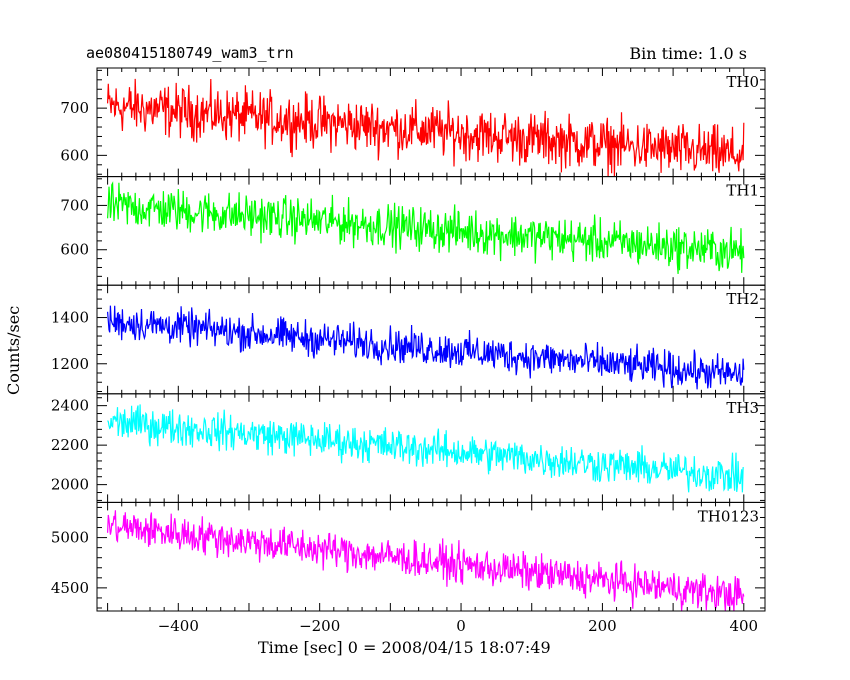 The width and height of the screenshot is (850, 680). Describe the element at coordinates (602, 626) in the screenshot. I see `x-tick-label: 200` at that location.